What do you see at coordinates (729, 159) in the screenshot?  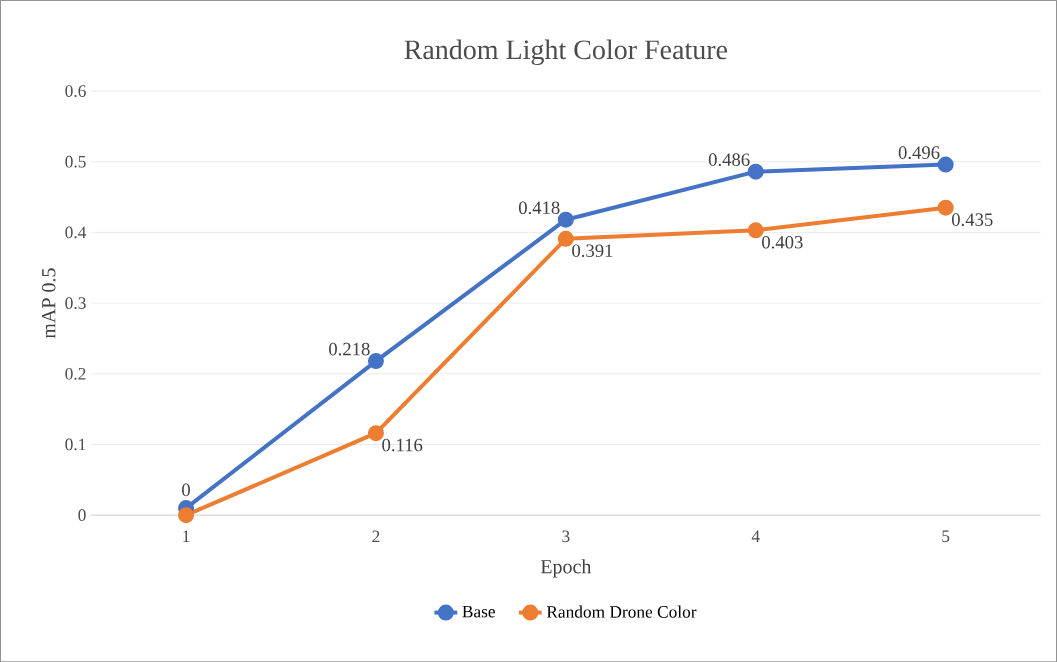 I see `data-label: 0.486` at bounding box center [729, 159].